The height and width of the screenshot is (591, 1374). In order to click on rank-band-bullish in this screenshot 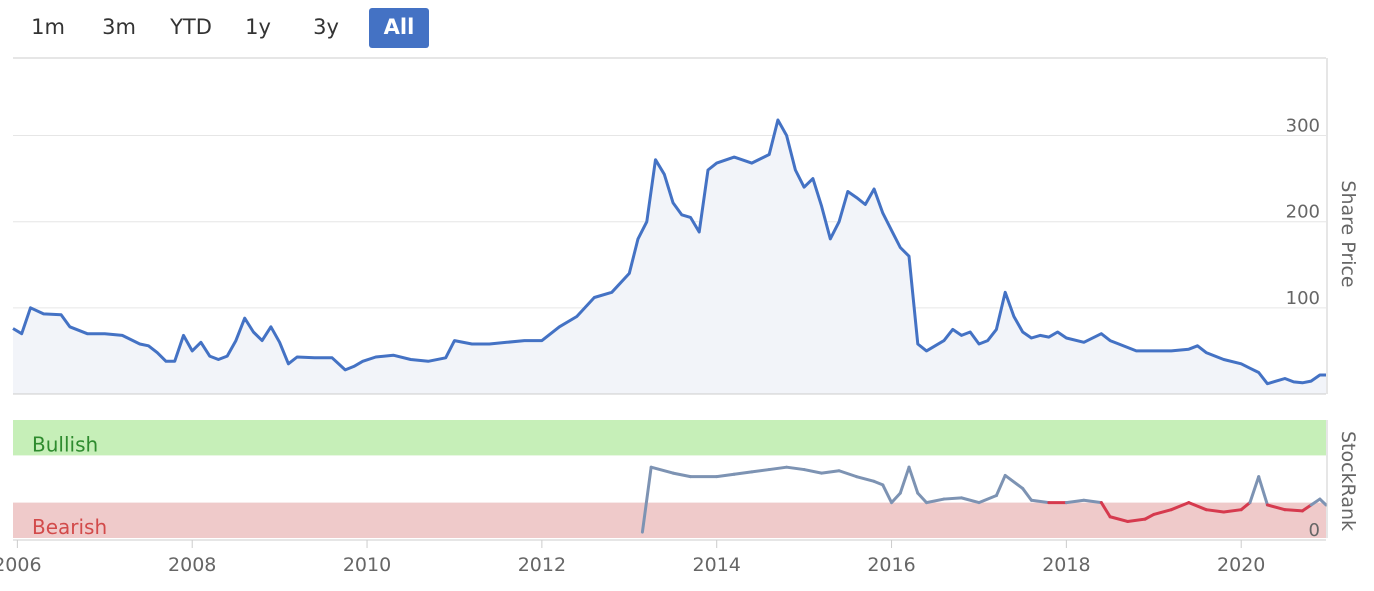, I will do `click(669, 438)`.